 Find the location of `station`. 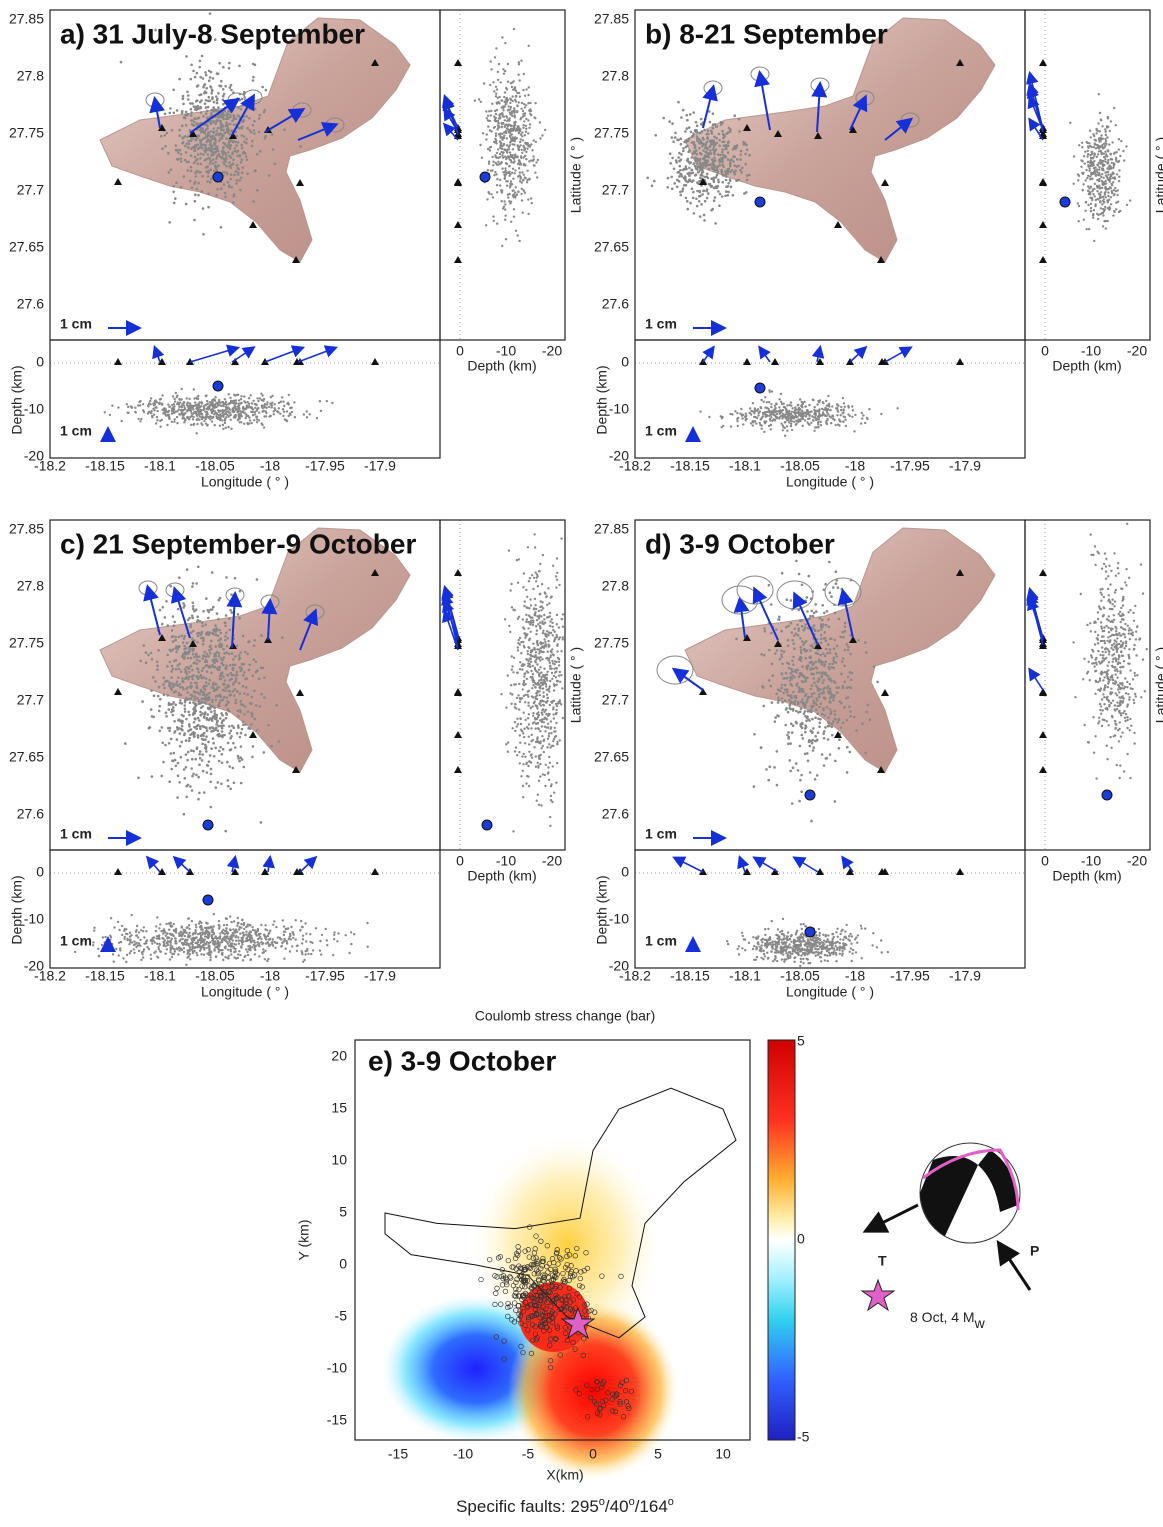

station is located at coordinates (1043, 62).